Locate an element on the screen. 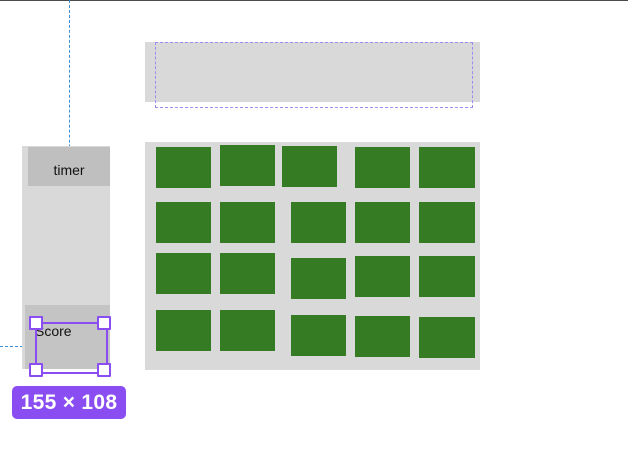  dimensions-badge: 155 × 108 is located at coordinates (69, 402).